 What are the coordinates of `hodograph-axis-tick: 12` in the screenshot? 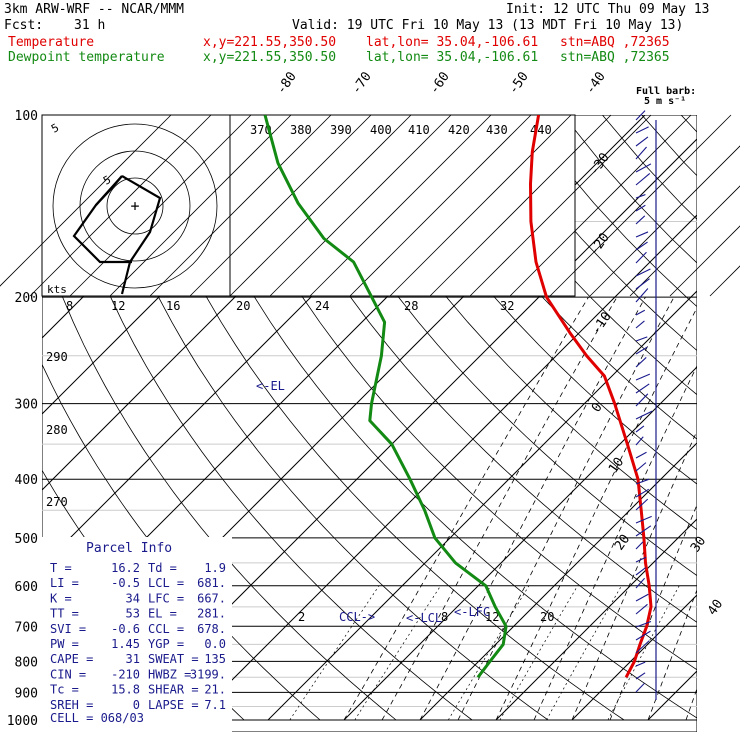 It's located at (118, 306).